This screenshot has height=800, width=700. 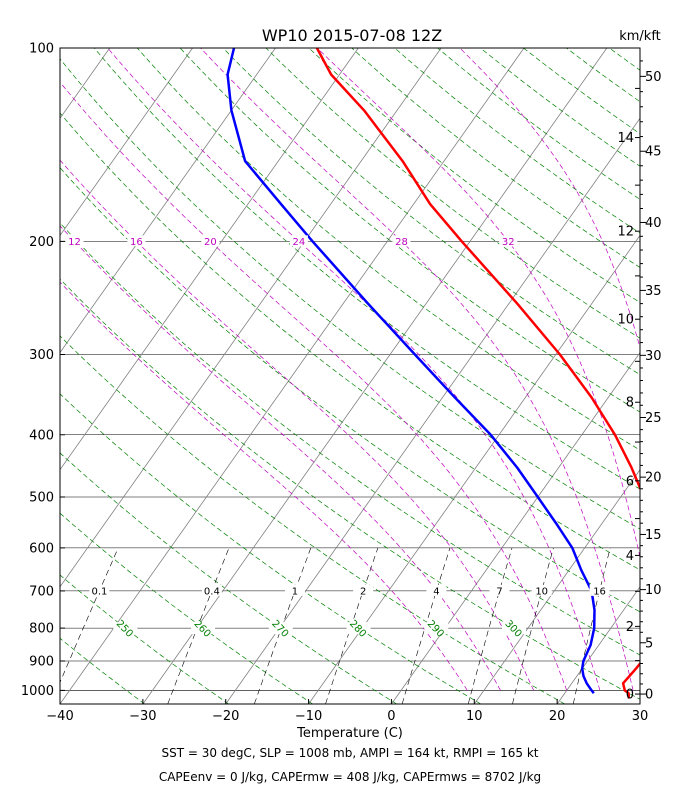 I want to click on kft-tick-label: 35, so click(x=653, y=291).